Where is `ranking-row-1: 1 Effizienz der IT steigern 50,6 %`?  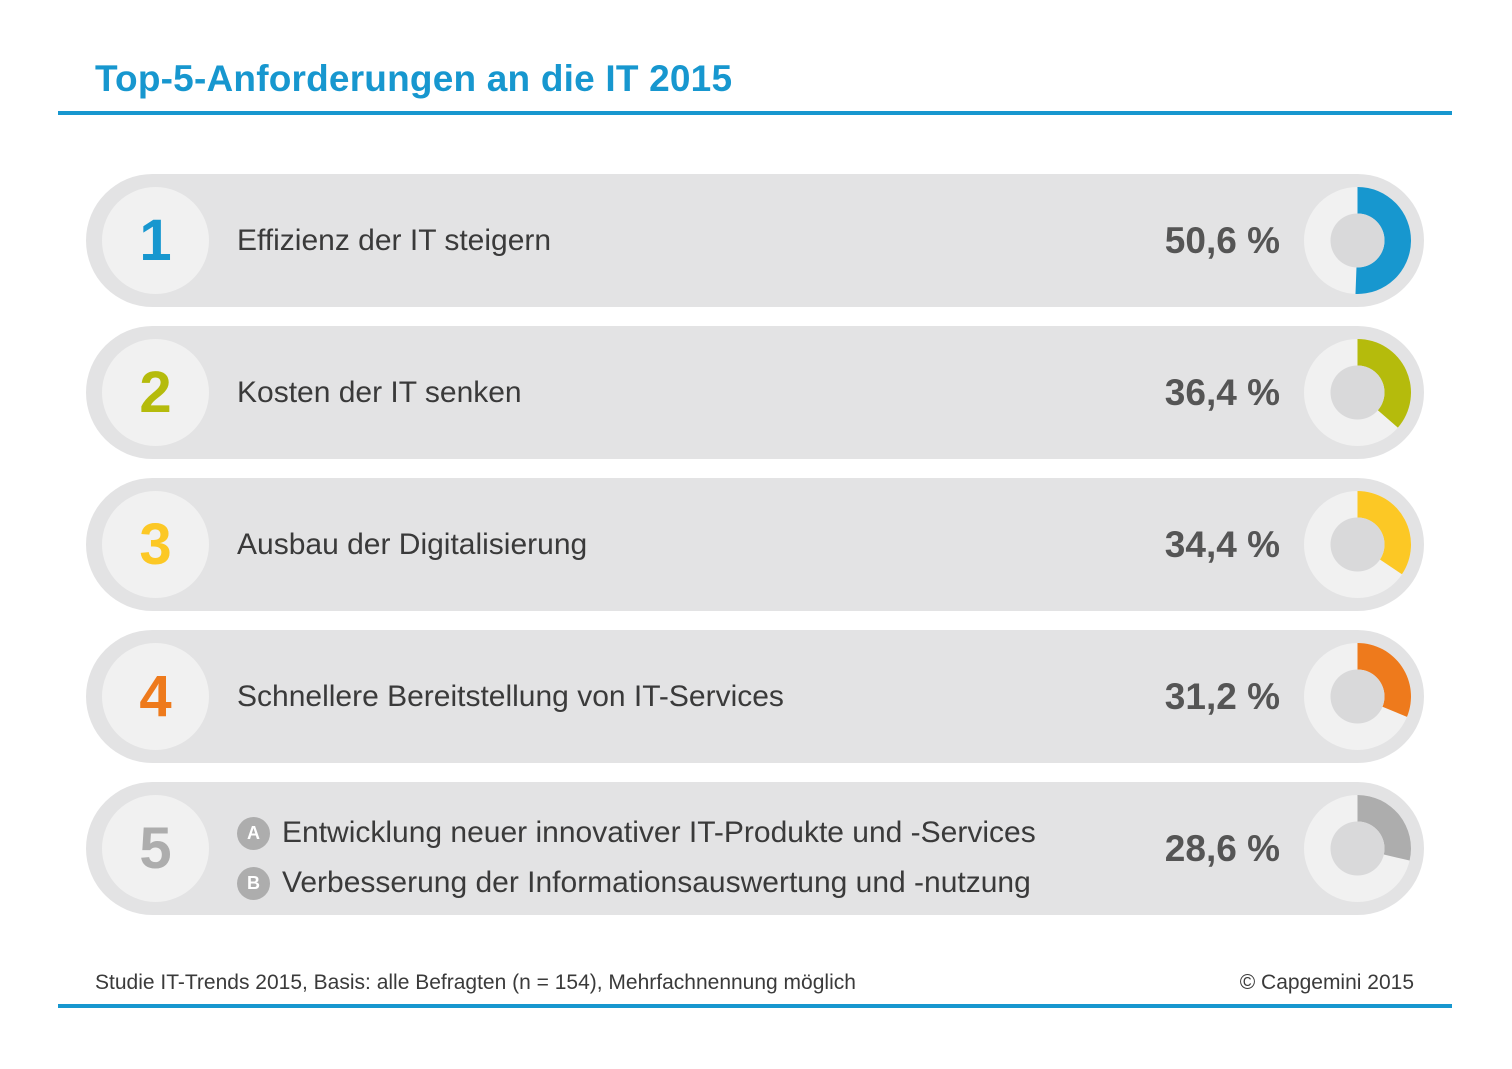 ranking-row-1: 1 Effizienz der IT steigern 50,6 % is located at coordinates (755, 240).